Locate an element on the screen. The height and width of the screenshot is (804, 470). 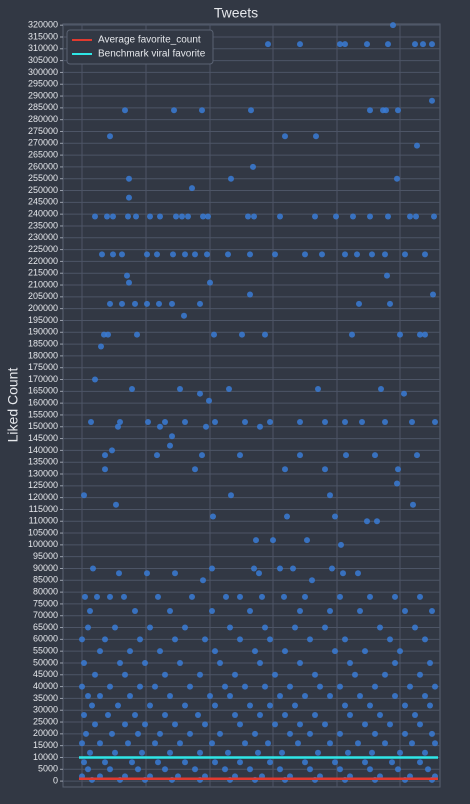
y-tick-label: 190000 is located at coordinates (43, 332).